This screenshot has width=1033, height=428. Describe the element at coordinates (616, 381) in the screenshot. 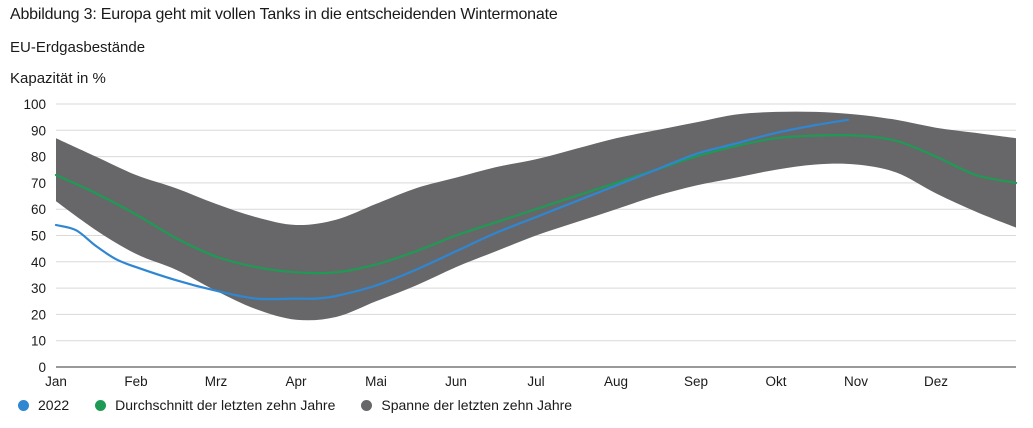

I see `x-tick-aug: Aug` at that location.